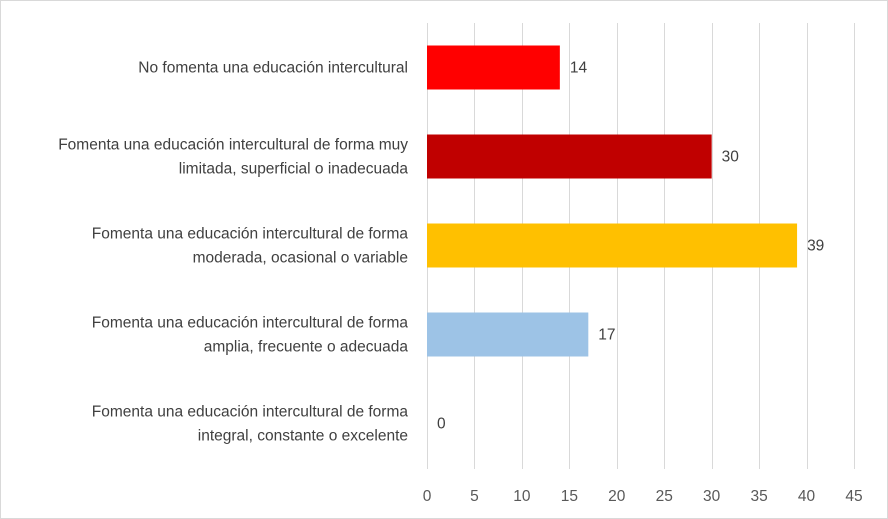 The width and height of the screenshot is (888, 519). I want to click on x-tick-label: 15, so click(569, 496).